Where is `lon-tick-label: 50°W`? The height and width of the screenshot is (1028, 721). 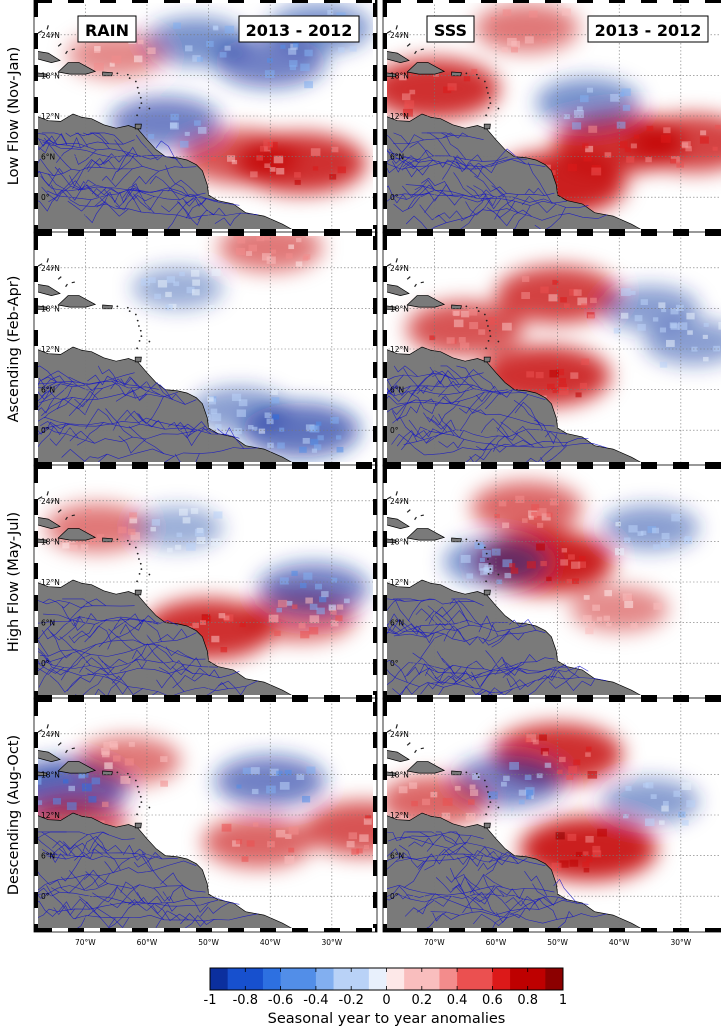 lon-tick-label: 50°W is located at coordinates (208, 942).